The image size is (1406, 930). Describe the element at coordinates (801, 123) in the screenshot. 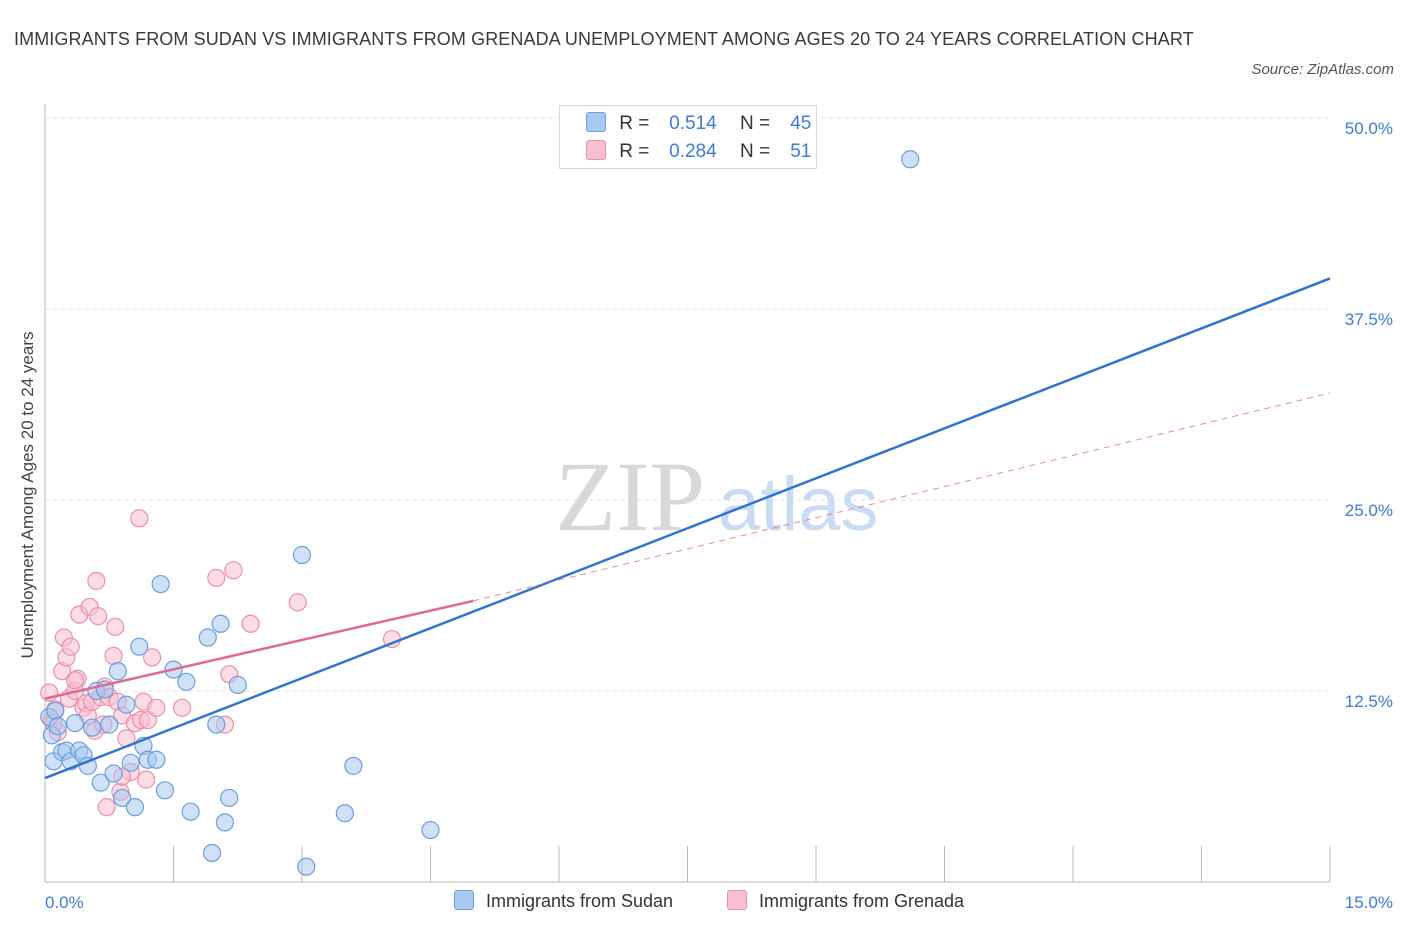

I see `sudan-n-value: 45` at that location.